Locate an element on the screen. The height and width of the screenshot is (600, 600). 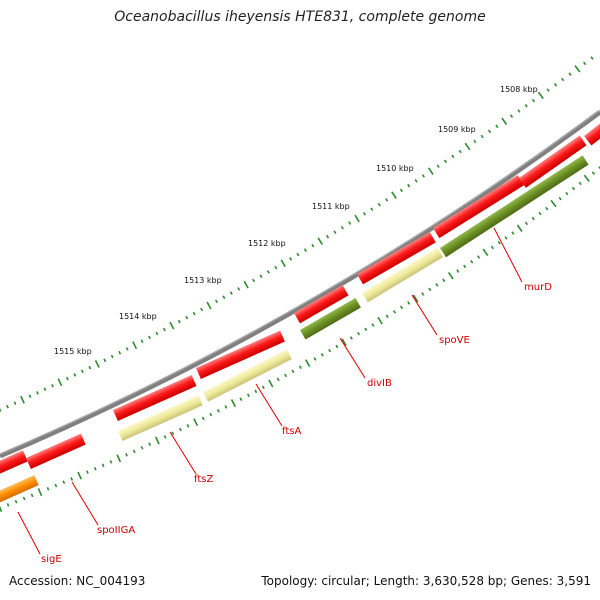
gene-label-divIB: divIB is located at coordinates (379, 383).